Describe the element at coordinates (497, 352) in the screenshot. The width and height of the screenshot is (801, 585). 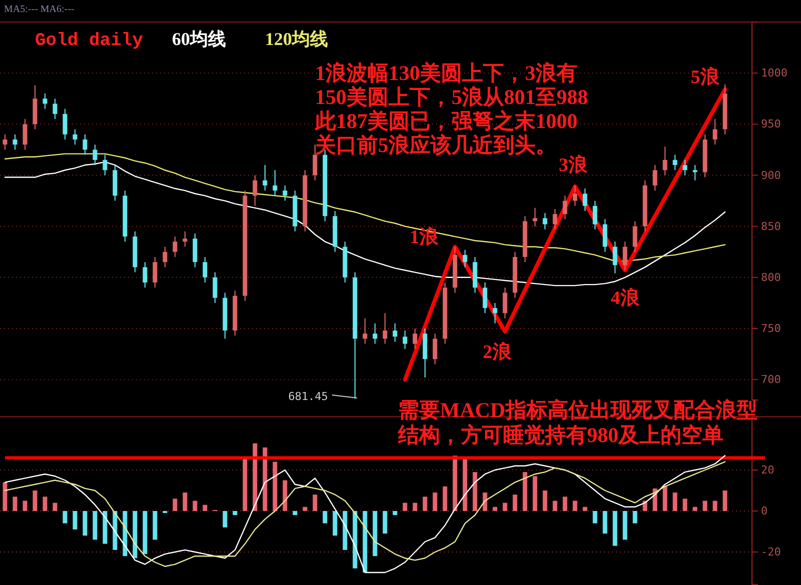
I see `annotation: 2浪` at that location.